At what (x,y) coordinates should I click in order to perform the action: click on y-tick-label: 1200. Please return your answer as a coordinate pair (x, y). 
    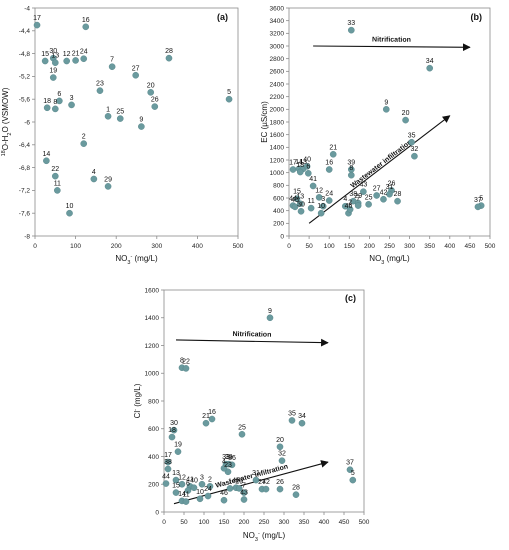
    Looking at the image, I should click on (277, 160).